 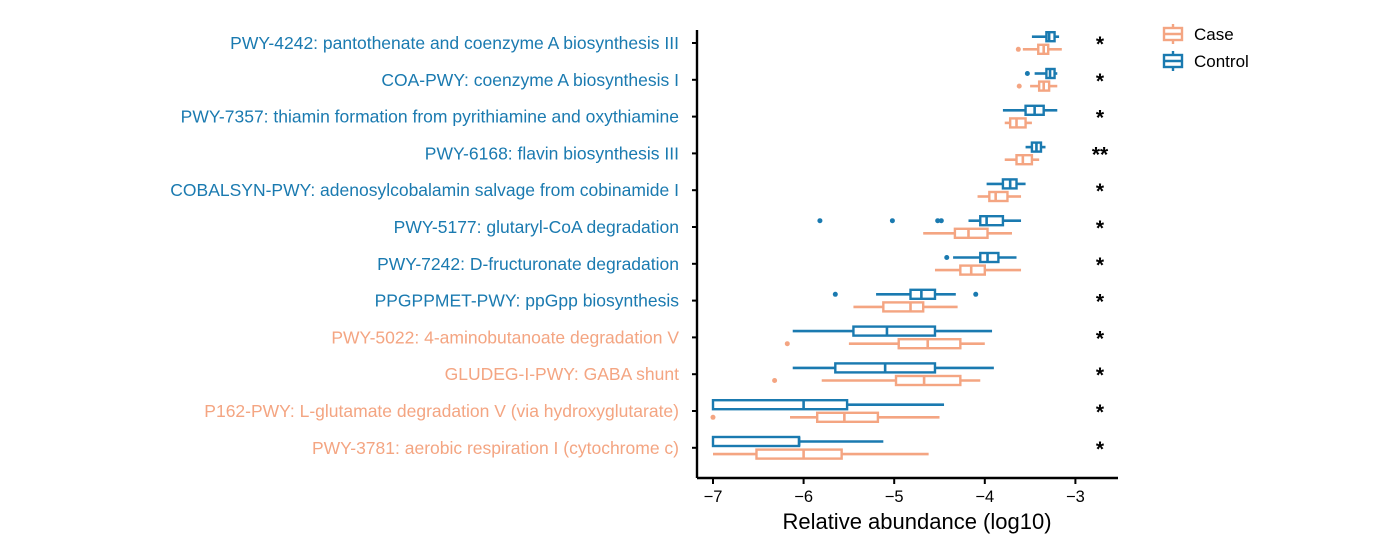 What do you see at coordinates (505, 337) in the screenshot?
I see `category-label: PWY-5022: 4-aminobutanoate degradation V` at bounding box center [505, 337].